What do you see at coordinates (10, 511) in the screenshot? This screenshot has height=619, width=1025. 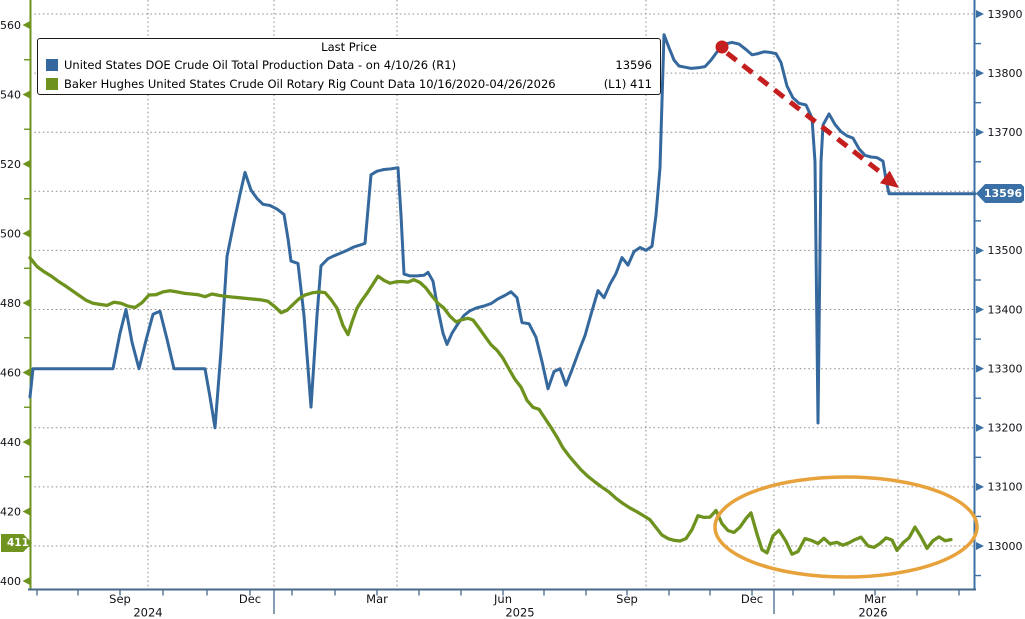 I see `left-axis-label: 420` at bounding box center [10, 511].